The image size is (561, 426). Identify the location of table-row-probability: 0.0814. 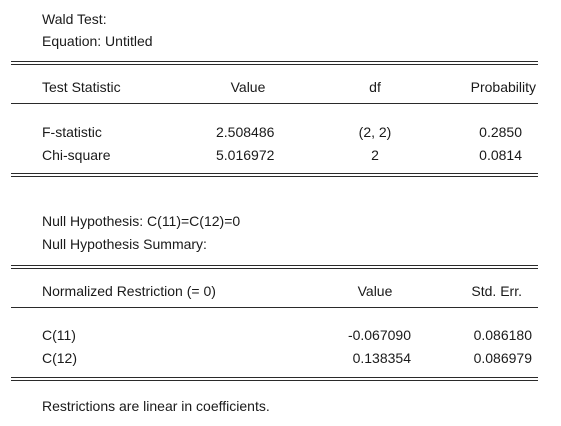
(500, 155).